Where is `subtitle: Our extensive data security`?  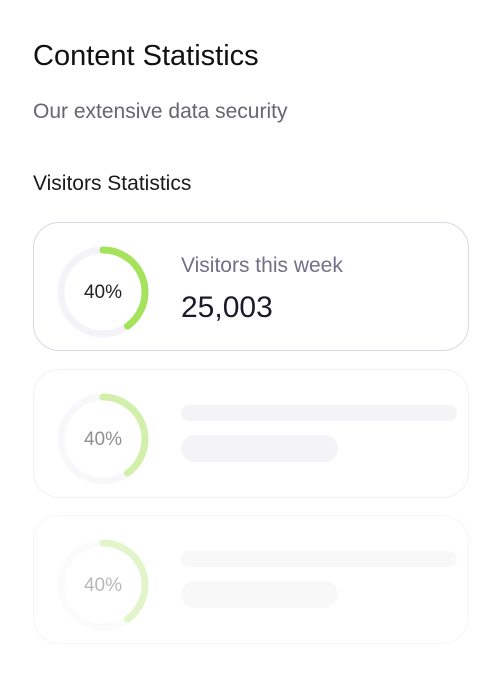
subtitle: Our extensive data security is located at coordinates (160, 111).